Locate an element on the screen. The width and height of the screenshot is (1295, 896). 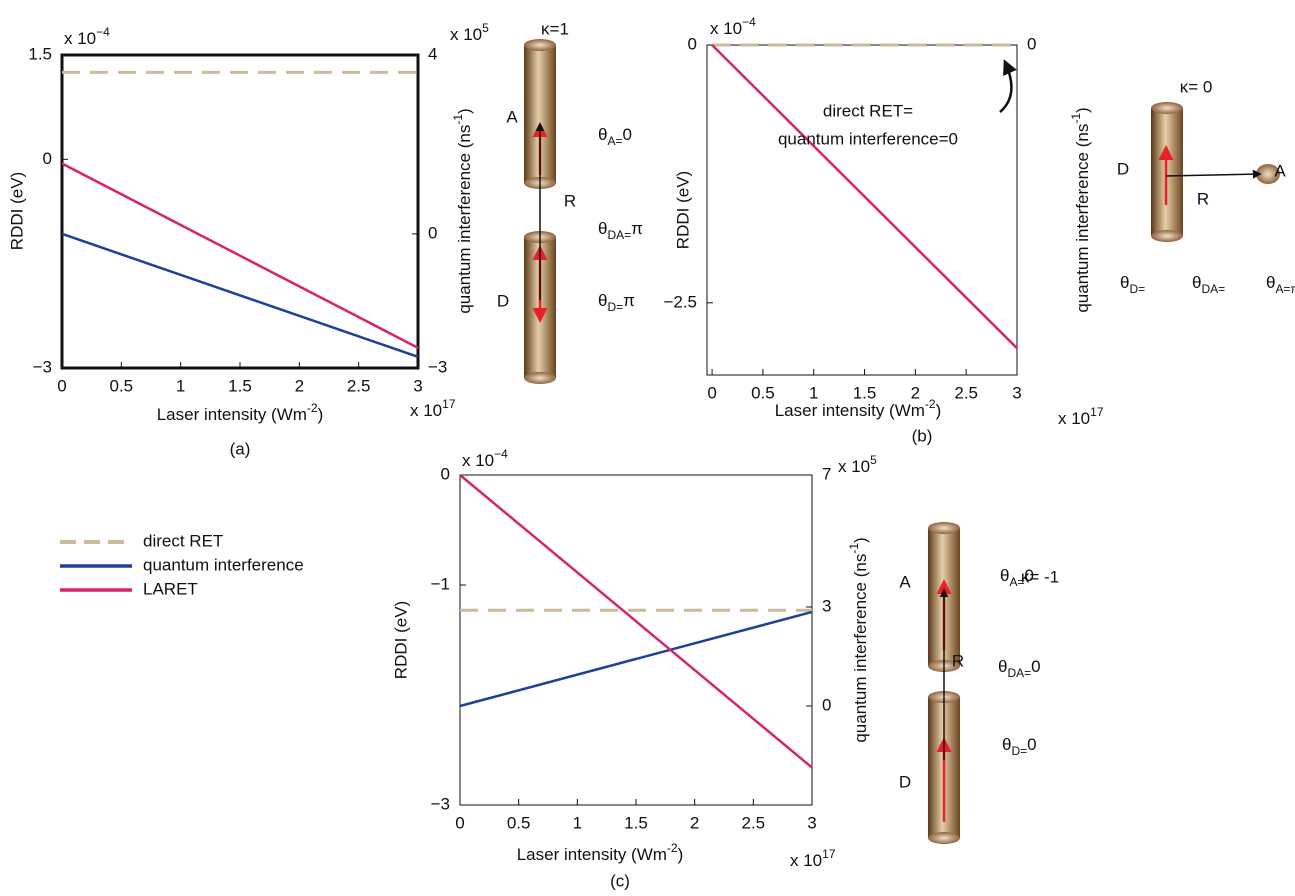
y-tick-label: −3 is located at coordinates (440, 803).